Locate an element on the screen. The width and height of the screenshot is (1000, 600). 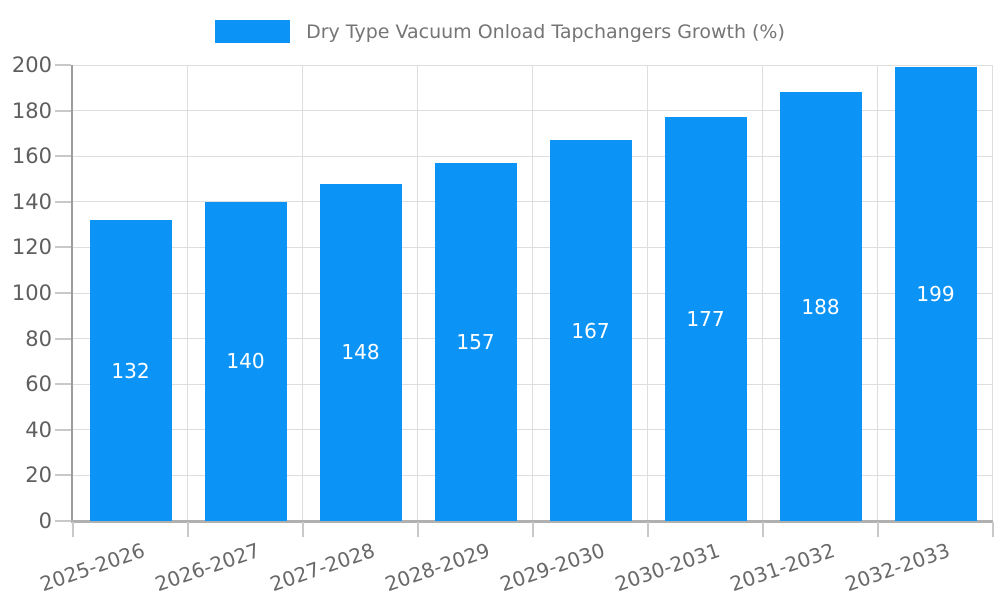
y-tick-label: 140 is located at coordinates (31, 201).